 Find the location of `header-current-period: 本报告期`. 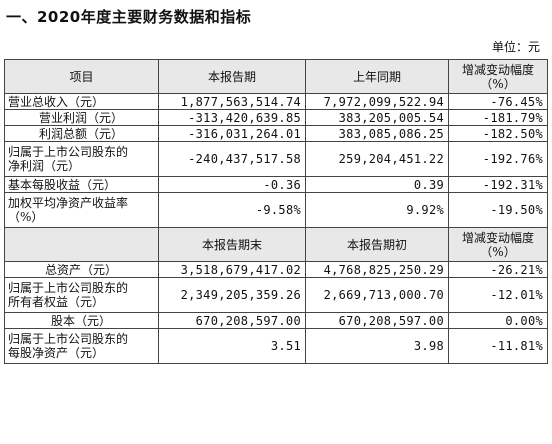

header-current-period: 本报告期 is located at coordinates (232, 76).